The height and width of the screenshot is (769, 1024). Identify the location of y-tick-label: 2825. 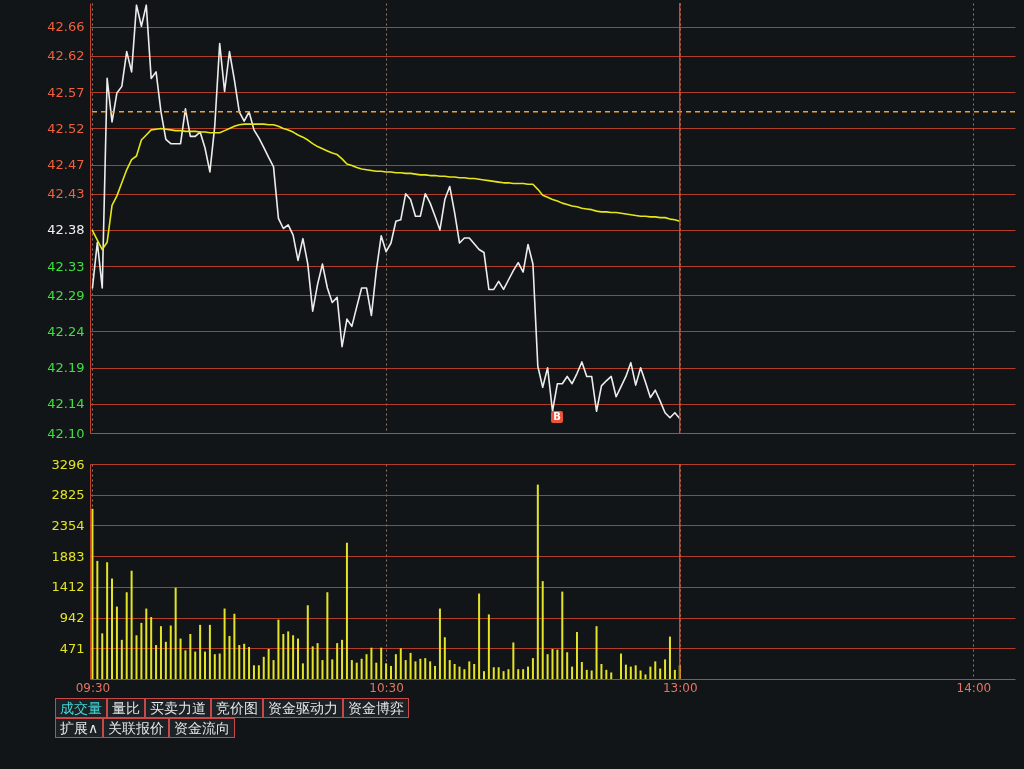
(68, 495).